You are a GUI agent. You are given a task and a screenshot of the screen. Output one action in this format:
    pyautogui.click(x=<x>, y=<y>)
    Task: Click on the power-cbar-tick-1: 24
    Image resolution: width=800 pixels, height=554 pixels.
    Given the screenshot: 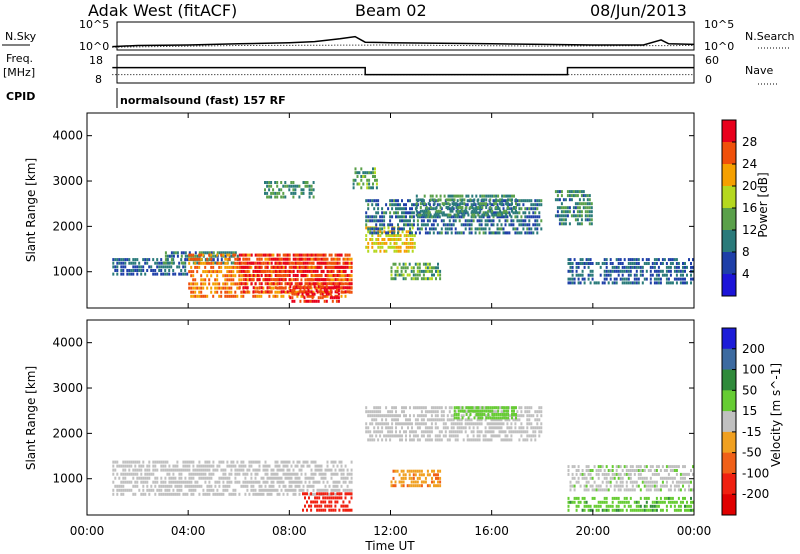 What is the action you would take?
    pyautogui.click(x=749, y=164)
    